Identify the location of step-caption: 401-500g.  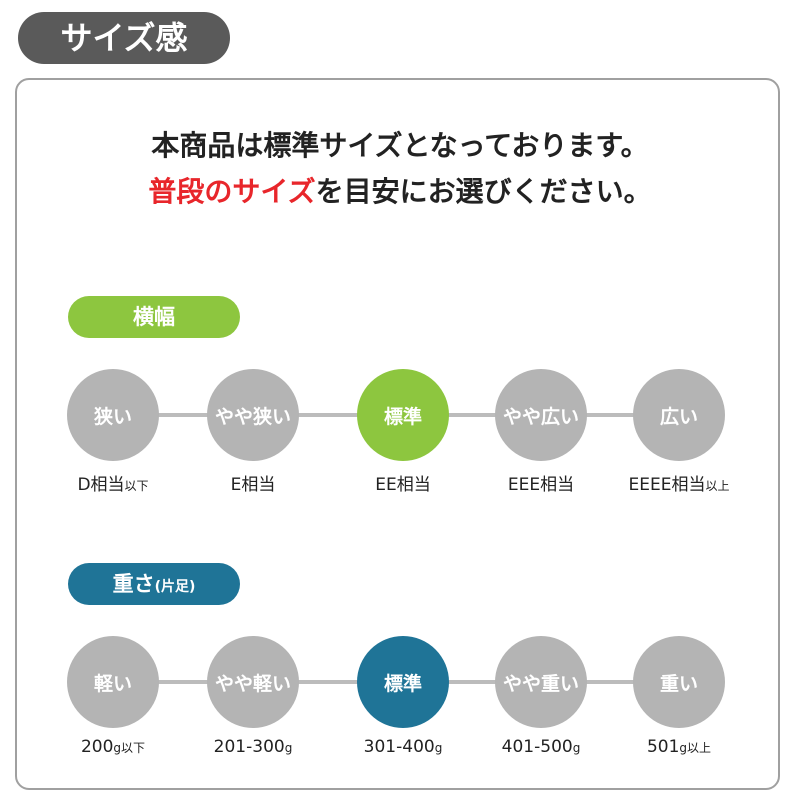
(541, 747).